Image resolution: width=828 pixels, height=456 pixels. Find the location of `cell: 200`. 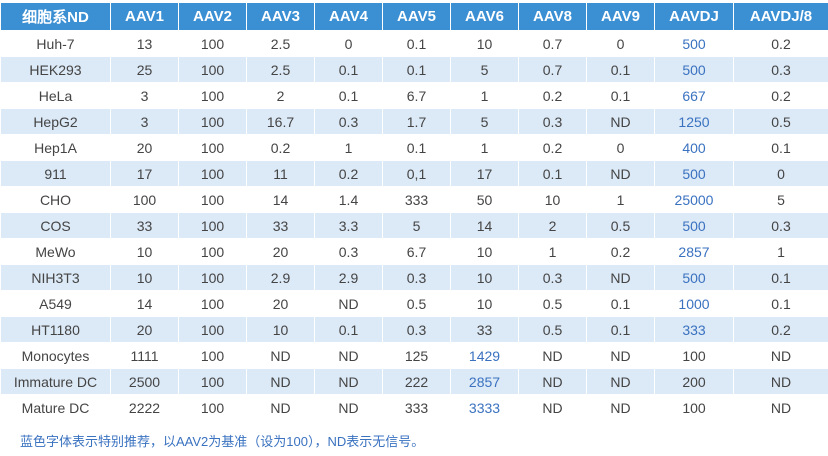

cell: 200 is located at coordinates (694, 382).